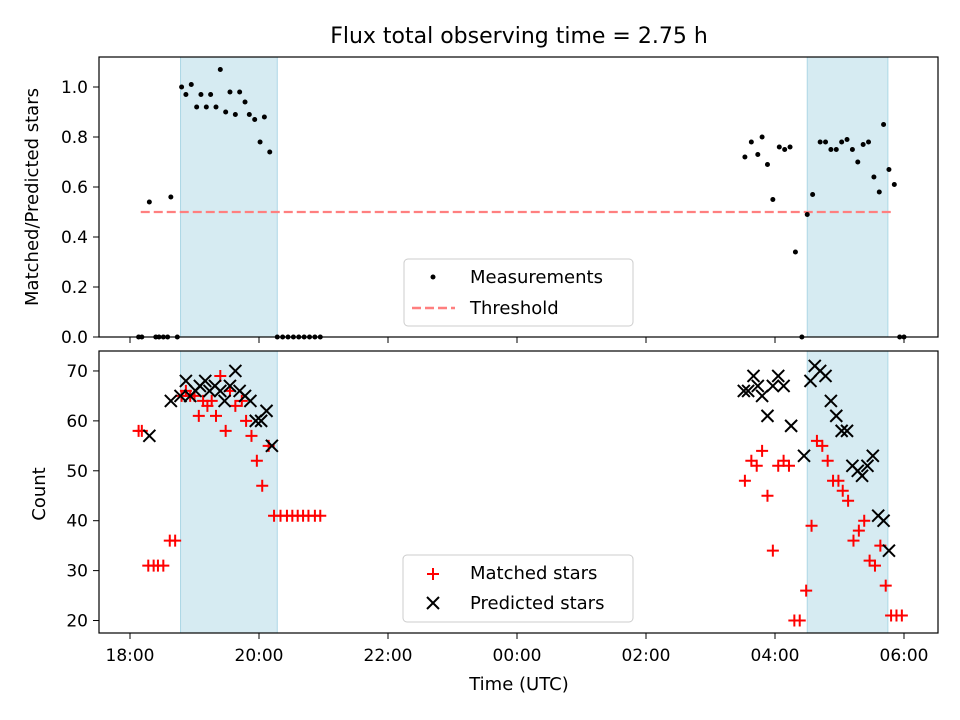 Image resolution: width=960 pixels, height=720 pixels. What do you see at coordinates (536, 277) in the screenshot?
I see `legend-label-measurements: Measurements` at bounding box center [536, 277].